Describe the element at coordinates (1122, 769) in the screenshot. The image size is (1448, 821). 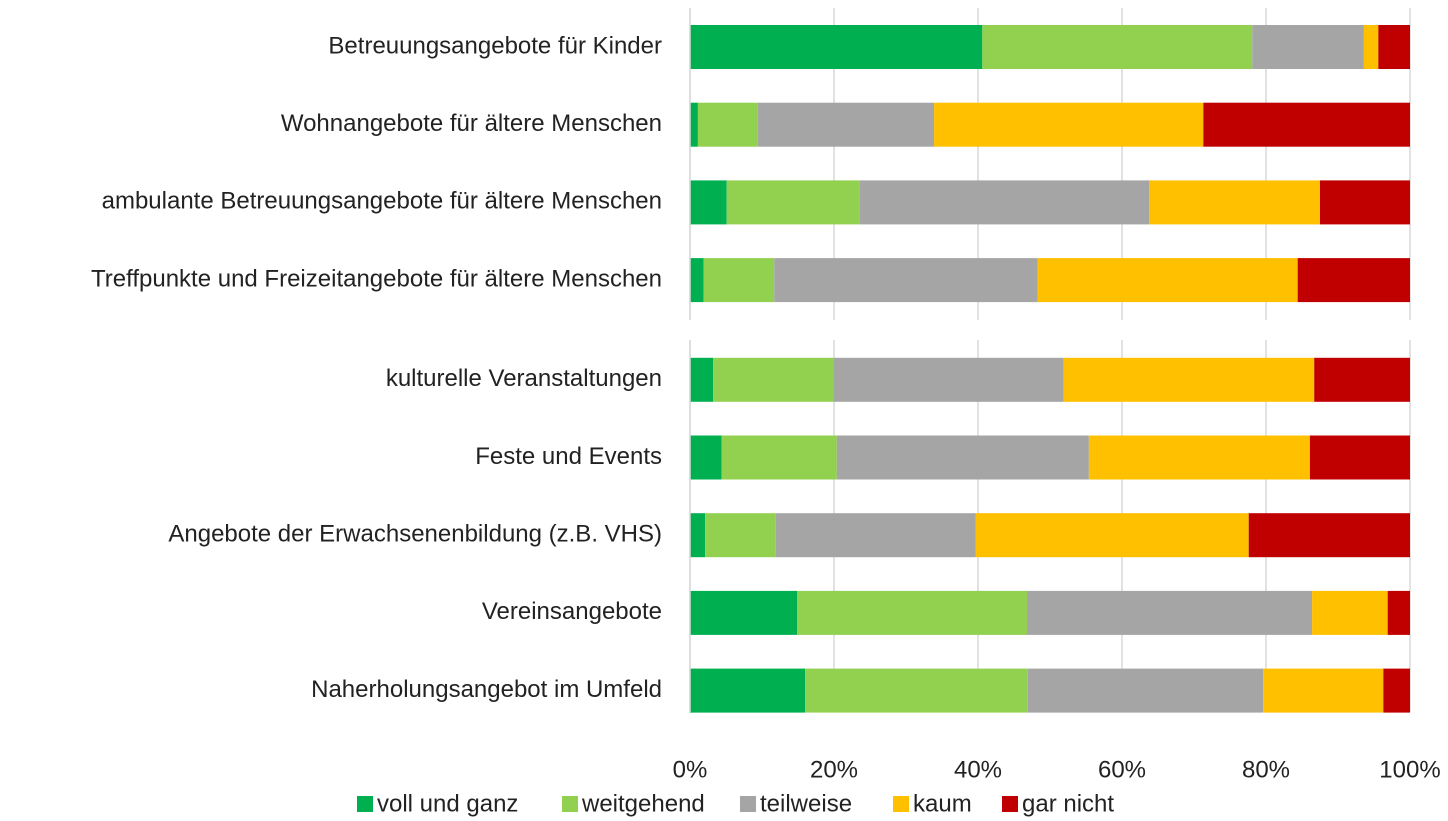
I see `x-tick-label: 60%` at that location.